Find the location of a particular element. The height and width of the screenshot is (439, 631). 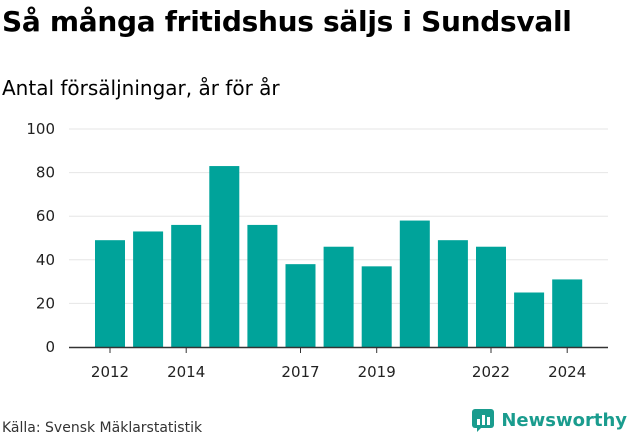

bar-2012 is located at coordinates (110, 293).